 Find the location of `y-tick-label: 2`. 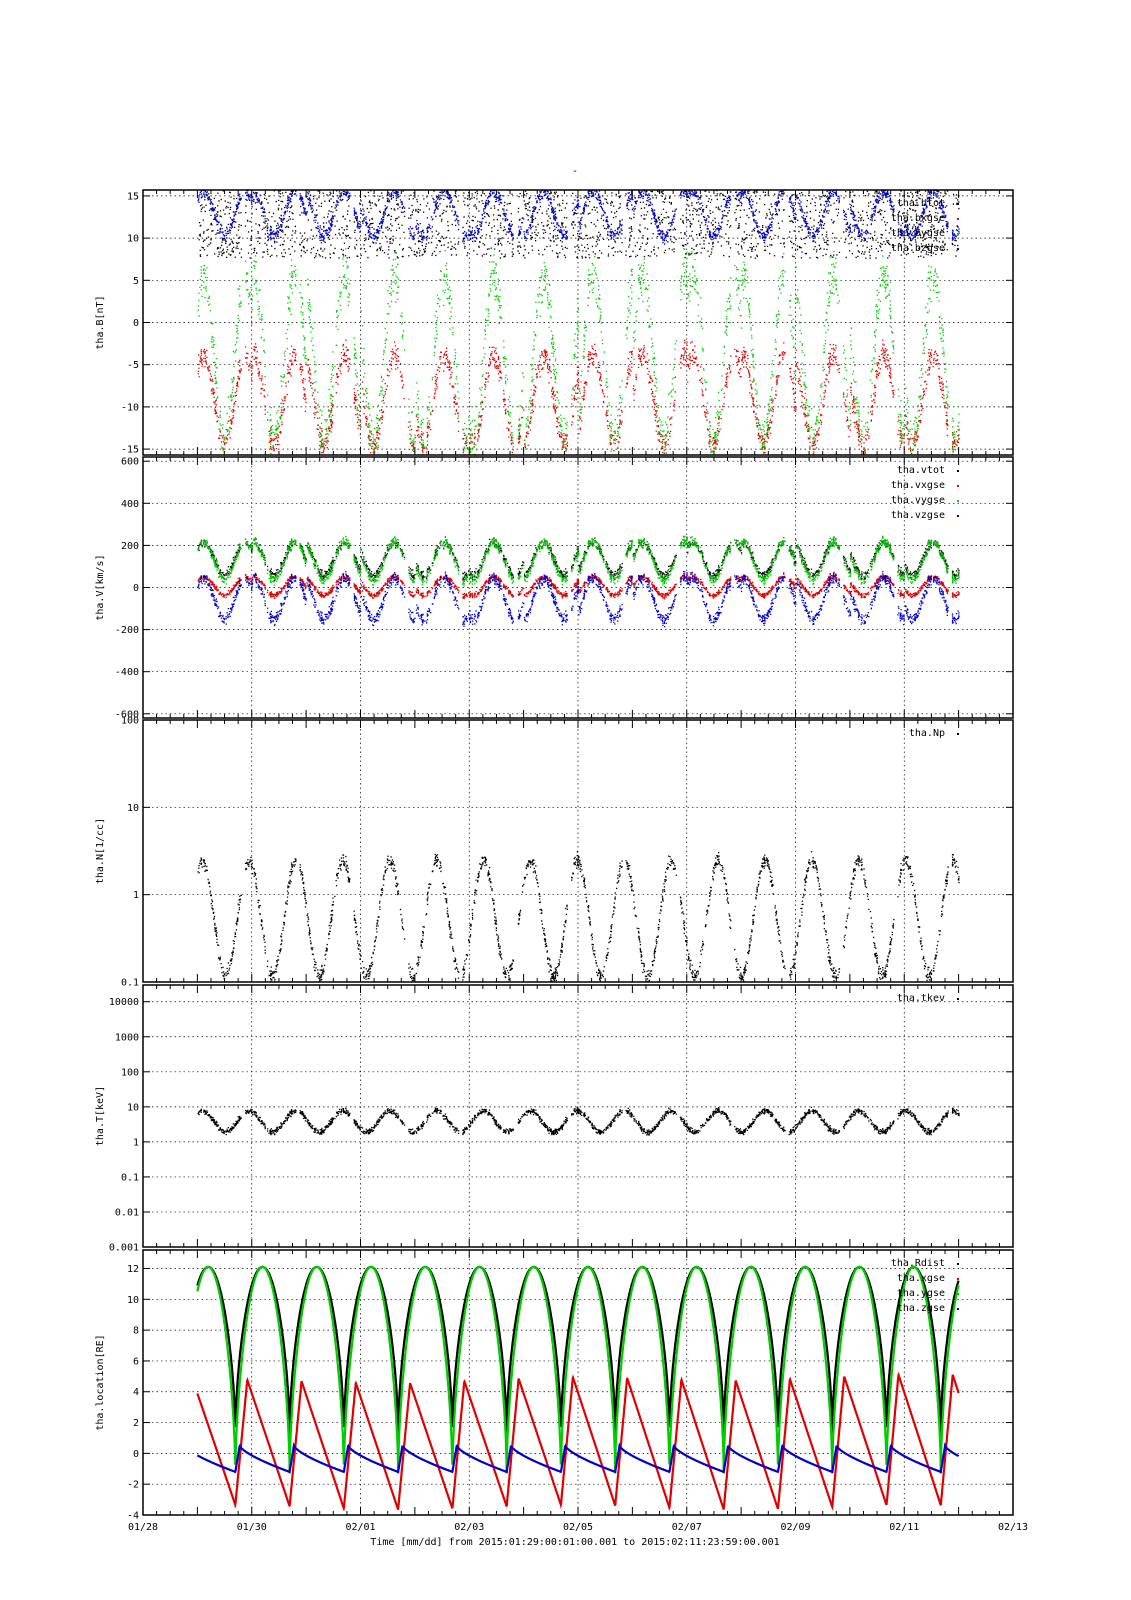

y-tick-label: 2 is located at coordinates (136, 1423).